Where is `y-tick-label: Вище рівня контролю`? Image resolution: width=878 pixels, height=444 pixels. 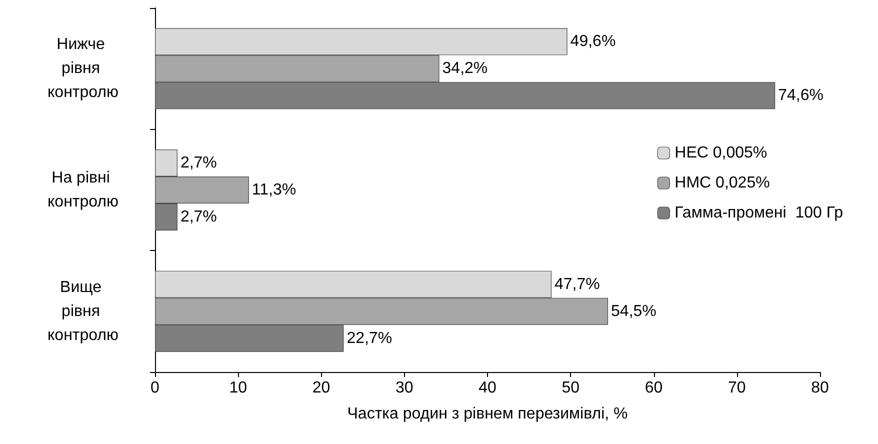 y-tick-label: Вище рівня контролю is located at coordinates (83, 311).